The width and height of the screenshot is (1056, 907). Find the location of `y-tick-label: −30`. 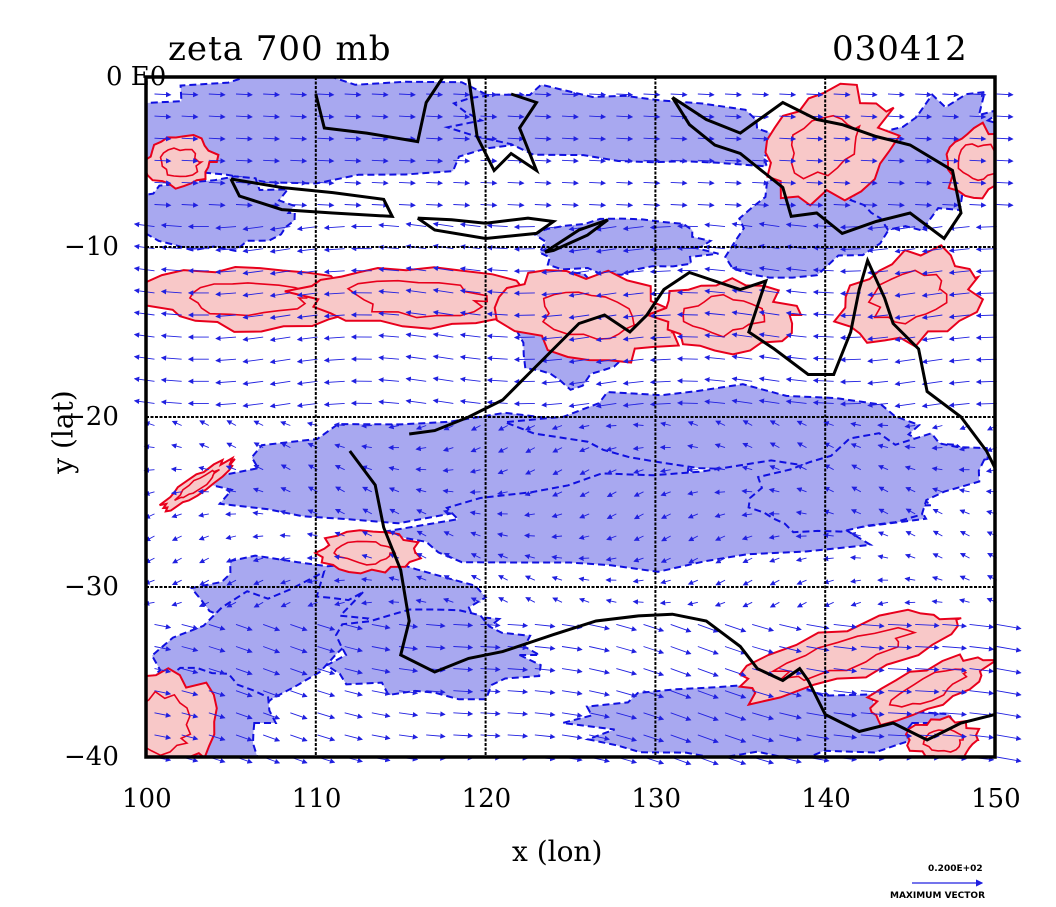

y-tick-label: −30 is located at coordinates (91, 587).